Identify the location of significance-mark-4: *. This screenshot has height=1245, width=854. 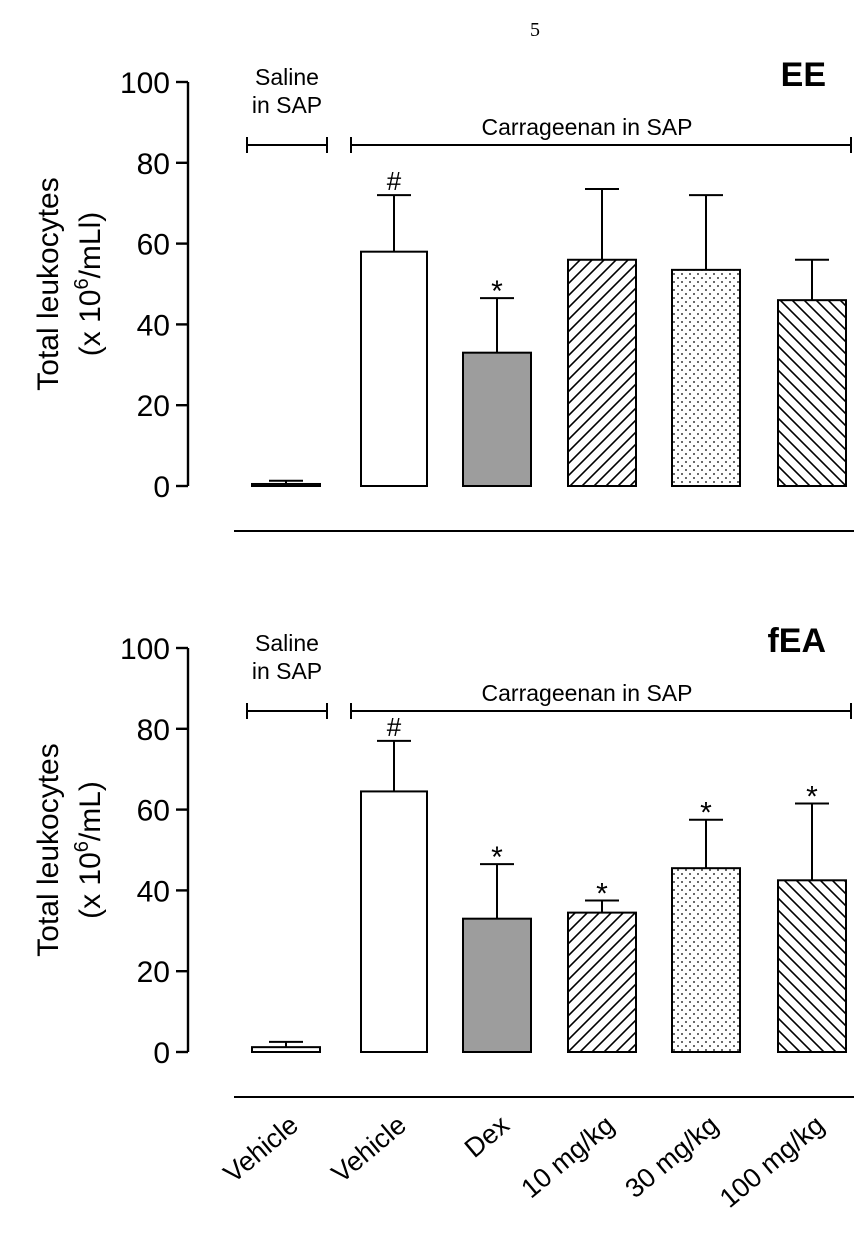
(602, 894).